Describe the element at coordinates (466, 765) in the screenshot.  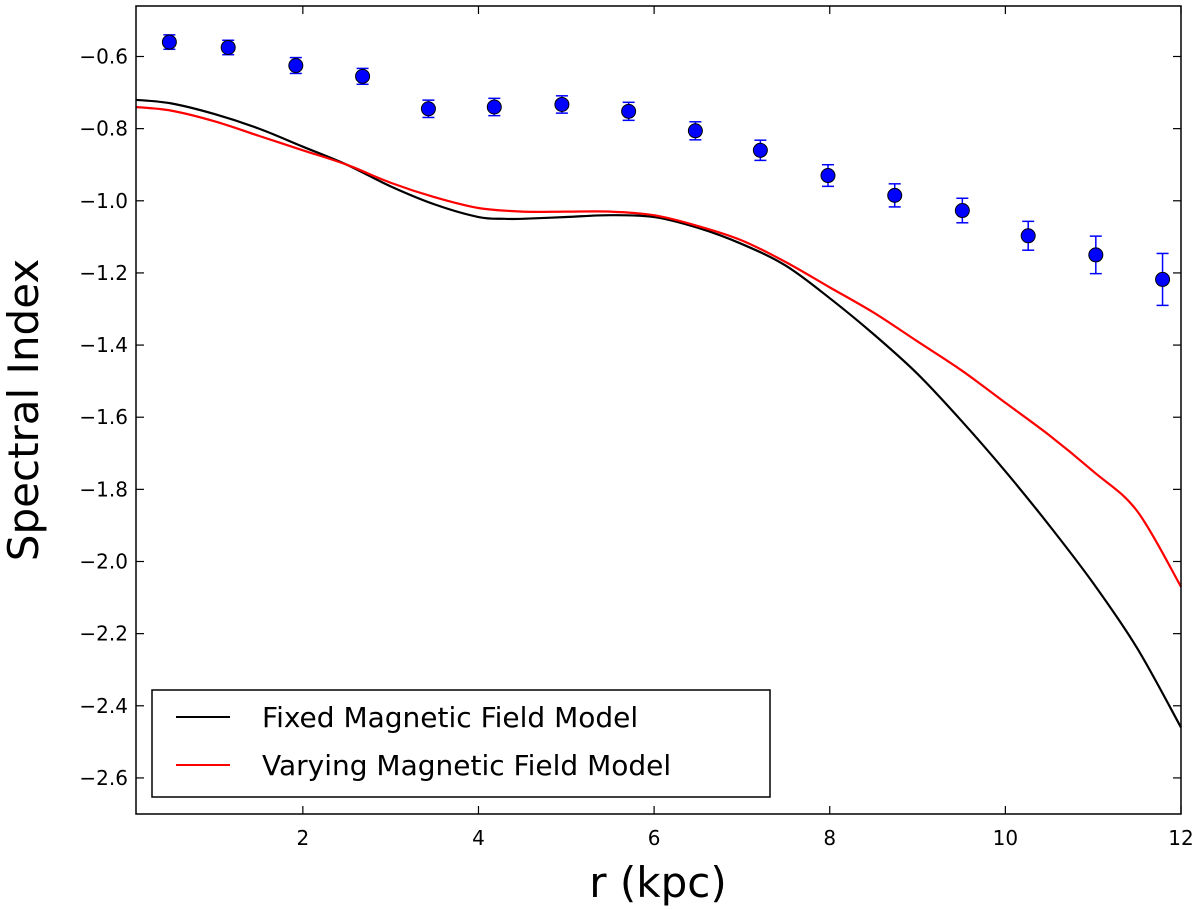
I see `legend-label-varying: Varying Magnetic Field Model` at that location.